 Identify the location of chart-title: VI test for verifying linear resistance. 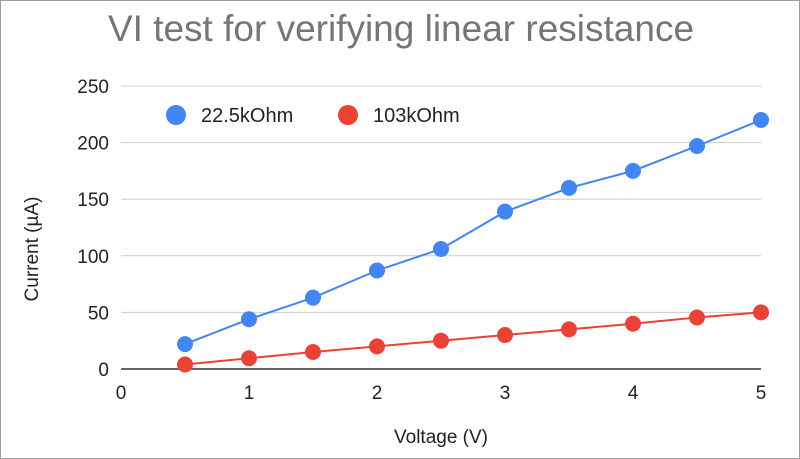
(401, 28).